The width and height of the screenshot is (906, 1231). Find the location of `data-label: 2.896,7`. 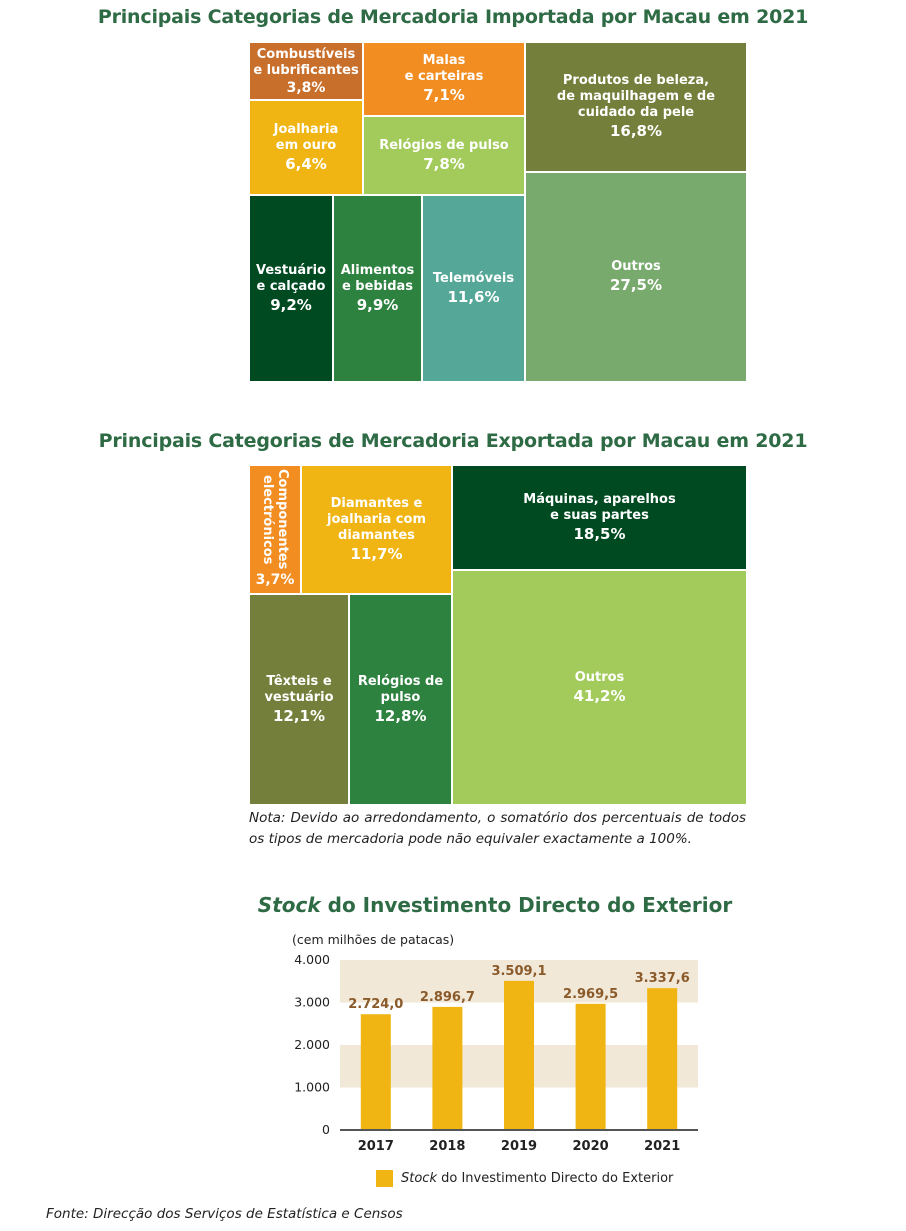

data-label: 2.896,7 is located at coordinates (447, 997).